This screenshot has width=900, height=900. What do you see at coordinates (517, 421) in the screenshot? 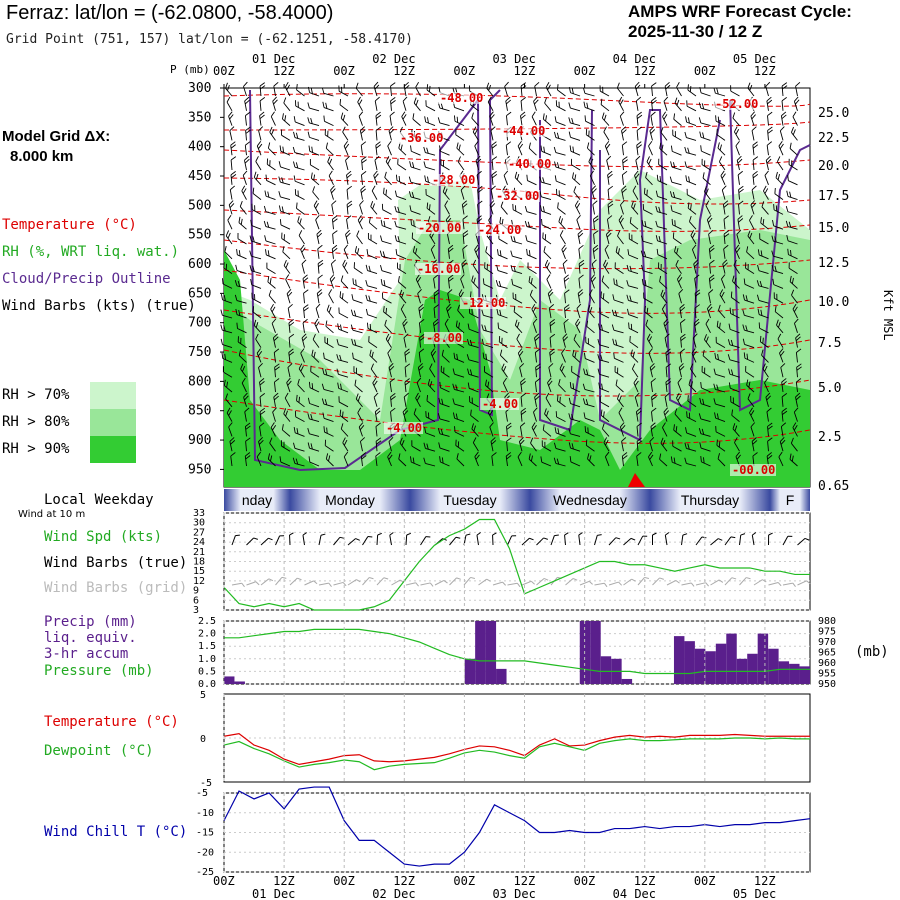
I see `temp-contour` at bounding box center [517, 421].